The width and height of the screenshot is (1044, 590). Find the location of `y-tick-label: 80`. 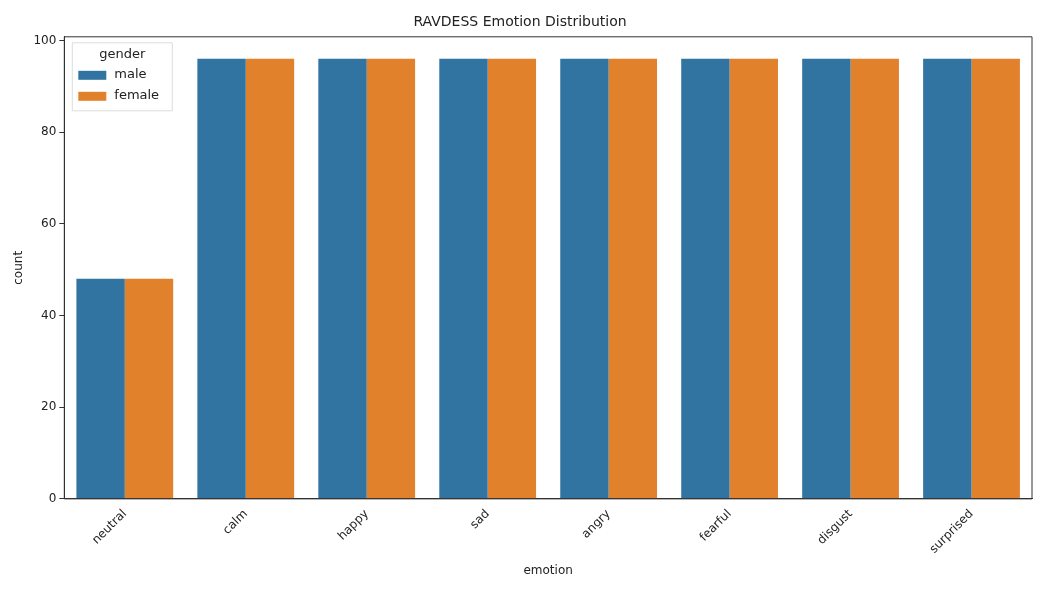

y-tick-label: 80 is located at coordinates (49, 131).